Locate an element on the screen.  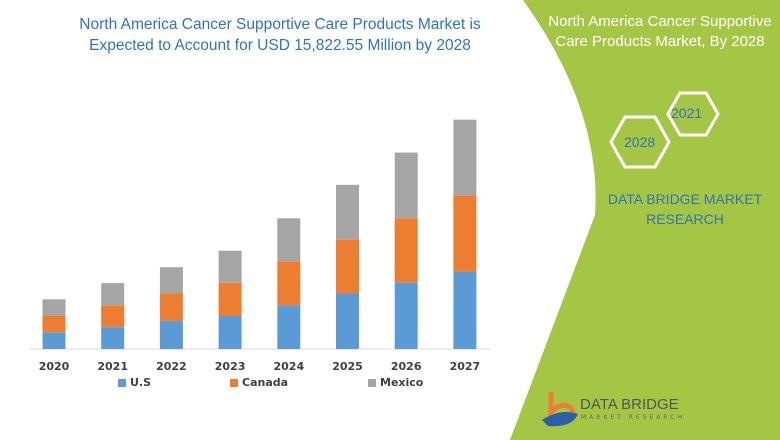
bar-canada-2023 is located at coordinates (230, 299).